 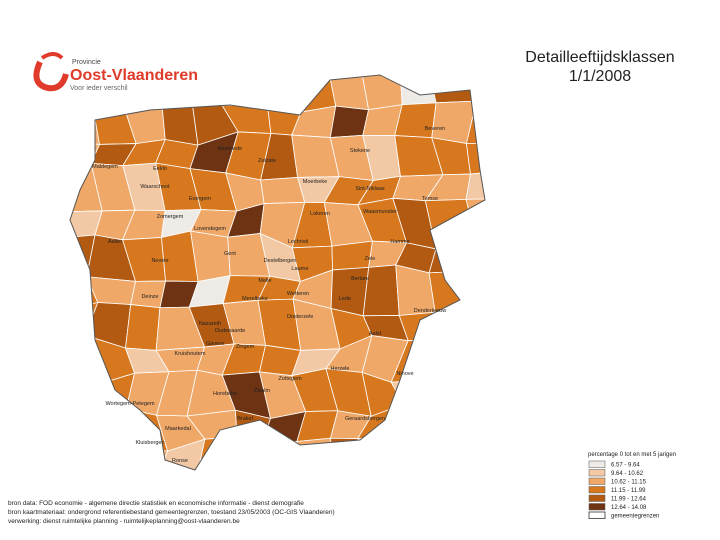 I want to click on municipality-label: Oosterzele, so click(x=300, y=317).